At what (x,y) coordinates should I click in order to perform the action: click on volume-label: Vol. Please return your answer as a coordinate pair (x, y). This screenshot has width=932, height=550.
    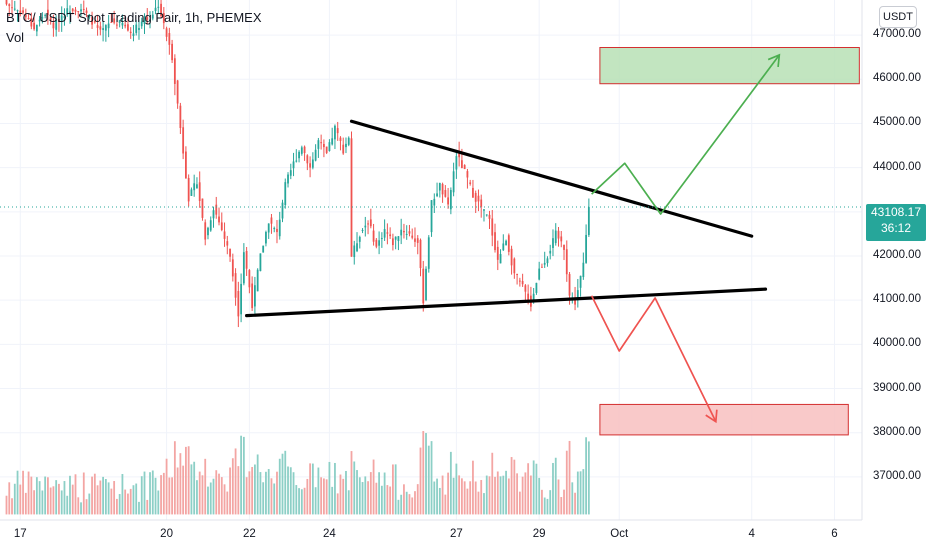
    Looking at the image, I should click on (15, 37).